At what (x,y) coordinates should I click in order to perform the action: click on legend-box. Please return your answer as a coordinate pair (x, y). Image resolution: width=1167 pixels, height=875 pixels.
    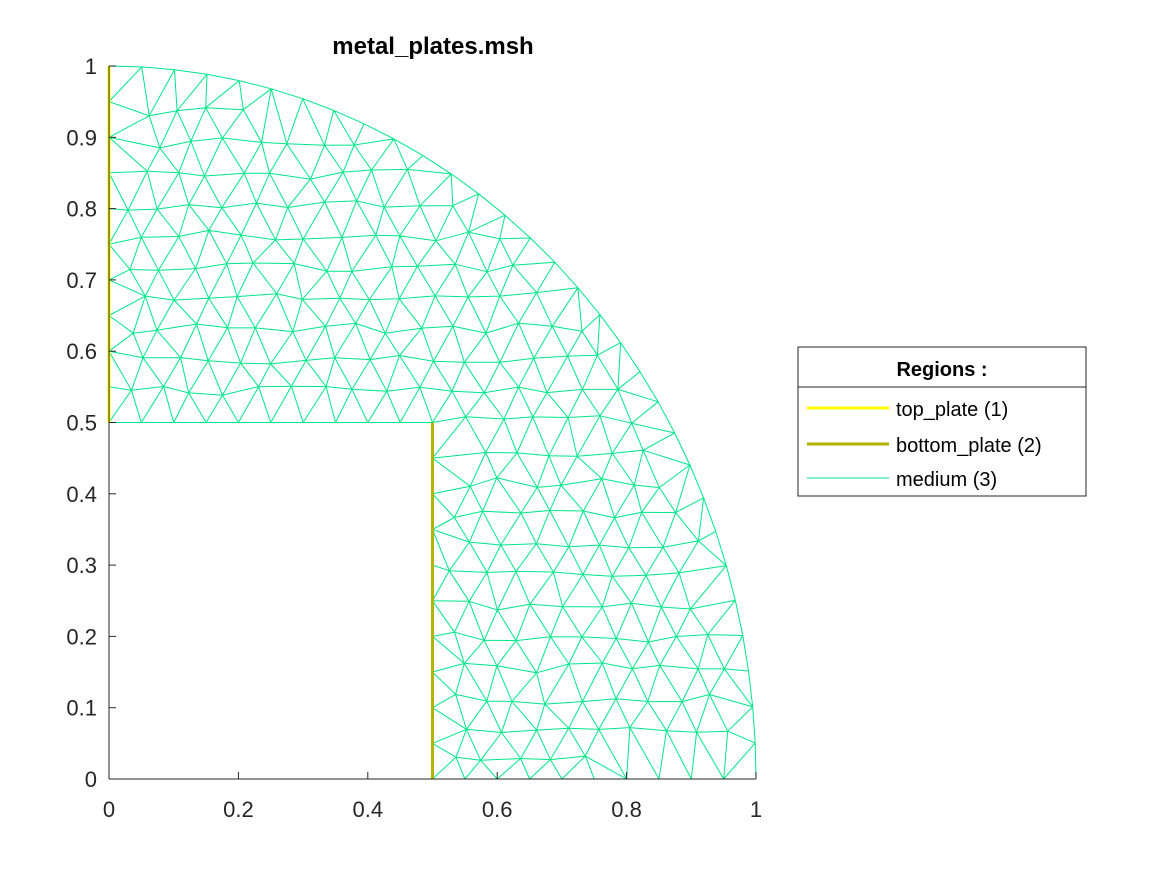
    Looking at the image, I should click on (942, 421).